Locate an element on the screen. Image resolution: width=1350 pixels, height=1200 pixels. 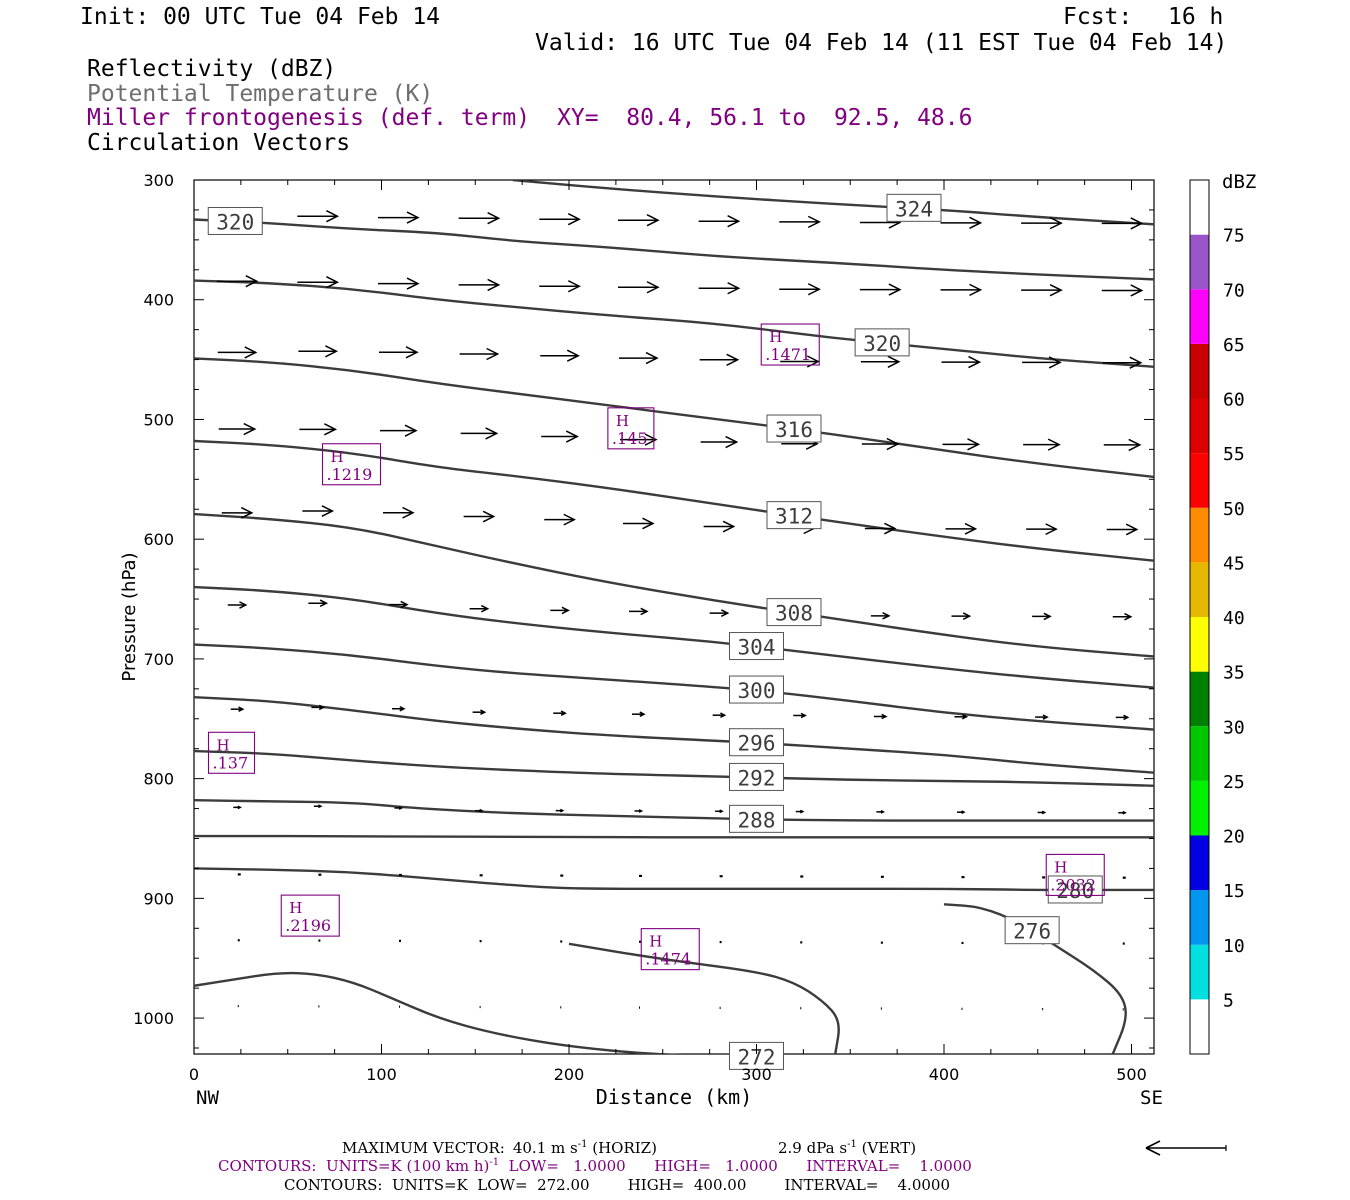
field-vectors: Circulation Vectors is located at coordinates (219, 143).